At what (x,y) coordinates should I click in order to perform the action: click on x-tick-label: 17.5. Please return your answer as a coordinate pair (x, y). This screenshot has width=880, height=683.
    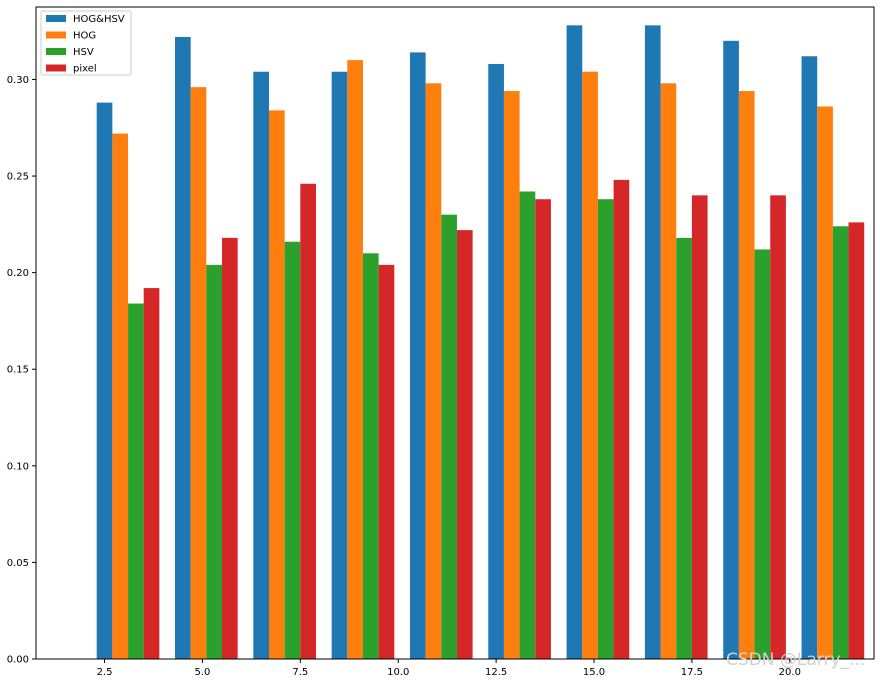
    Looking at the image, I should click on (692, 672).